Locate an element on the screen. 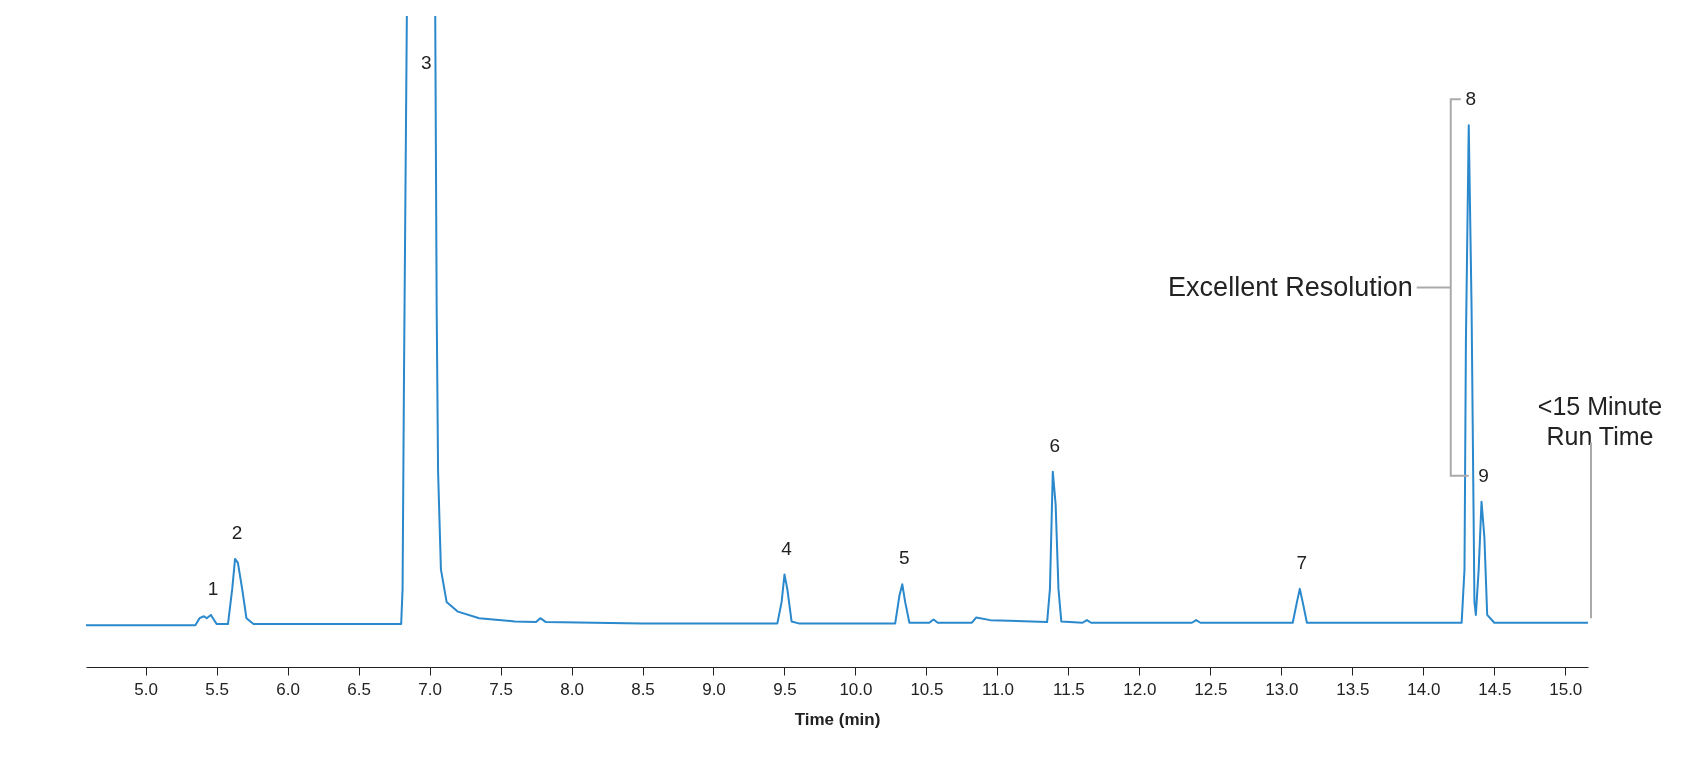  x-tick-label: 10.0 is located at coordinates (856, 689).